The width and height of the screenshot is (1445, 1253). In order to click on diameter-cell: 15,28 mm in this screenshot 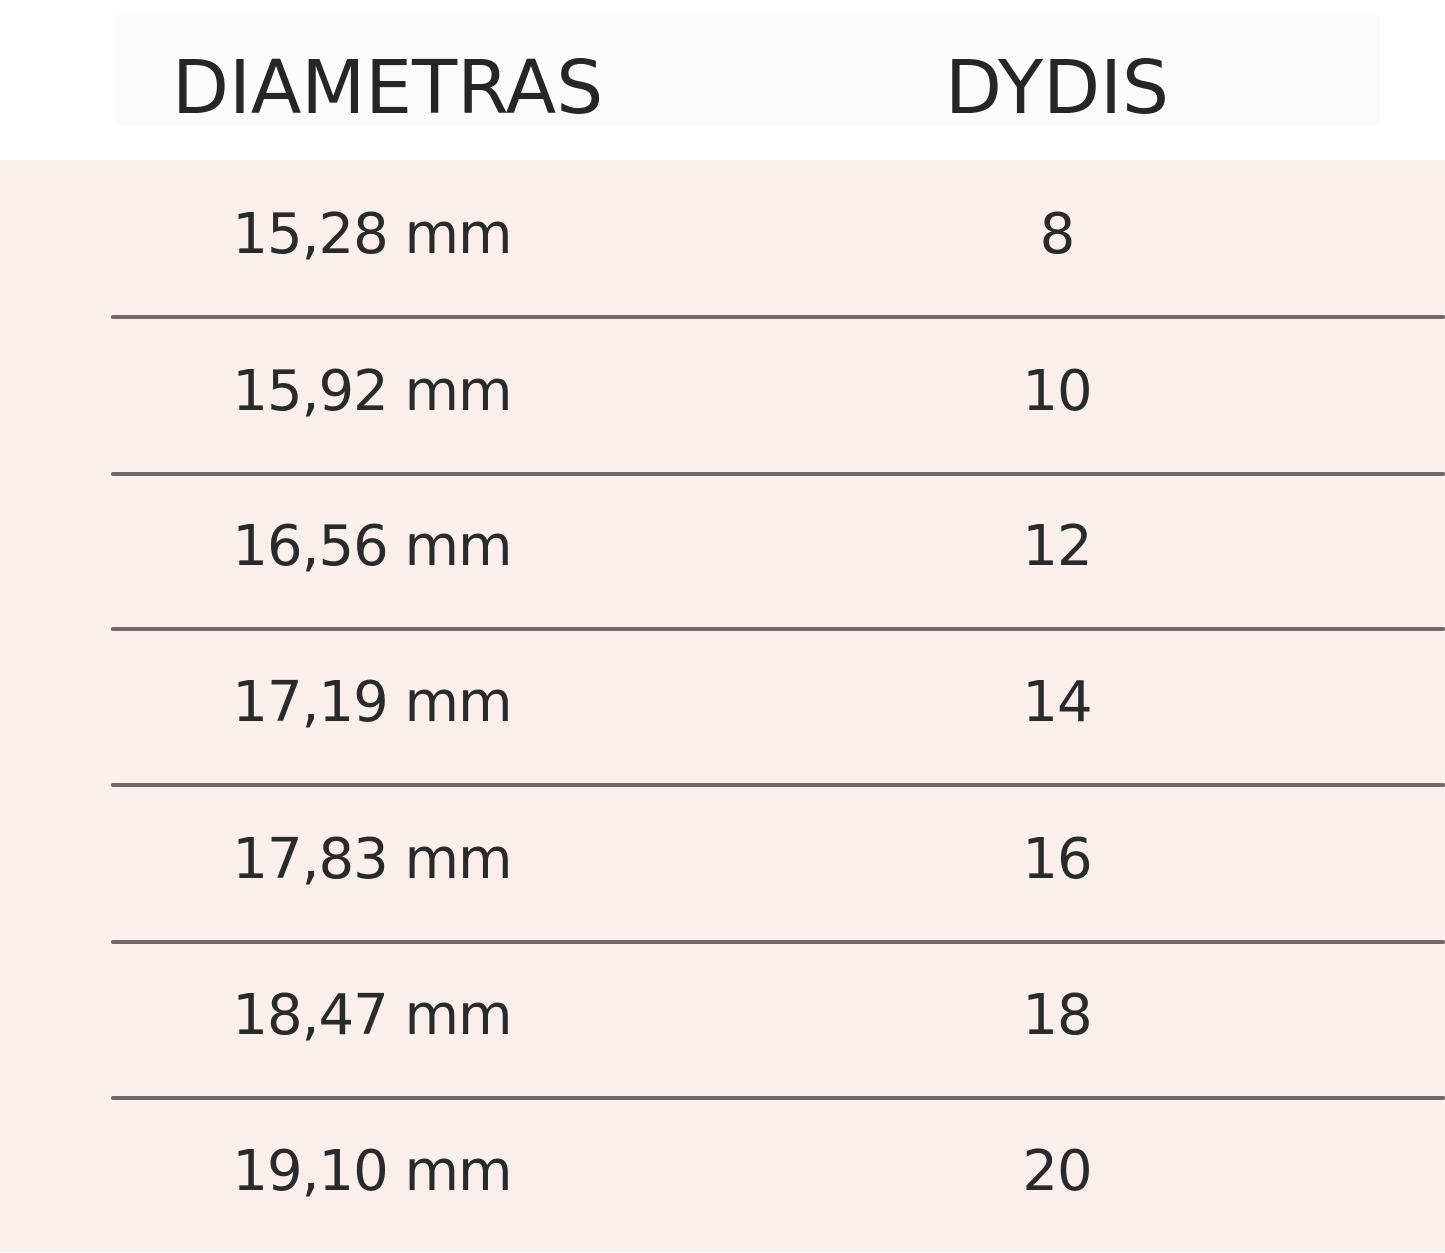, I will do `click(372, 234)`.